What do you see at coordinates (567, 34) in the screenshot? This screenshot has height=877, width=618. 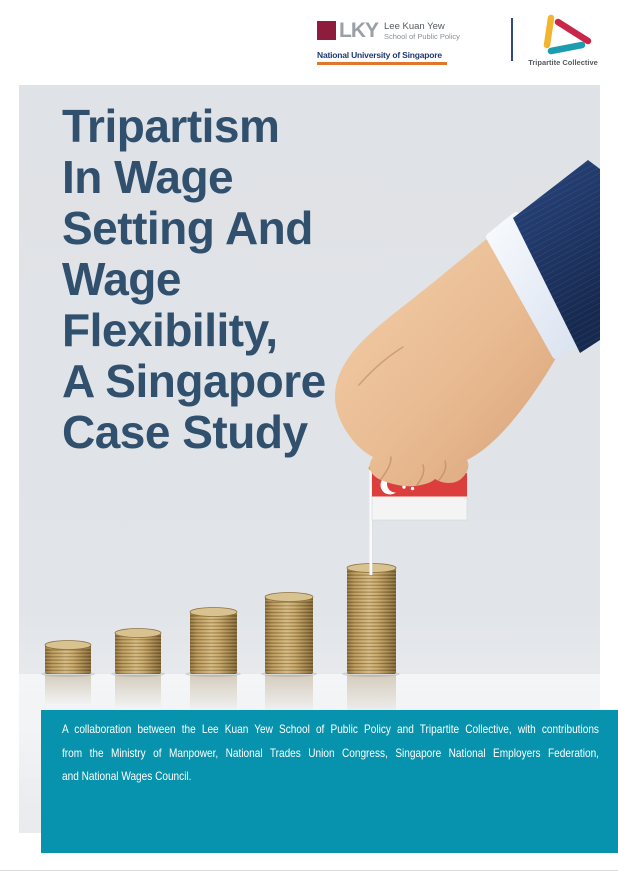 I see `tripartite-triangle-icon` at bounding box center [567, 34].